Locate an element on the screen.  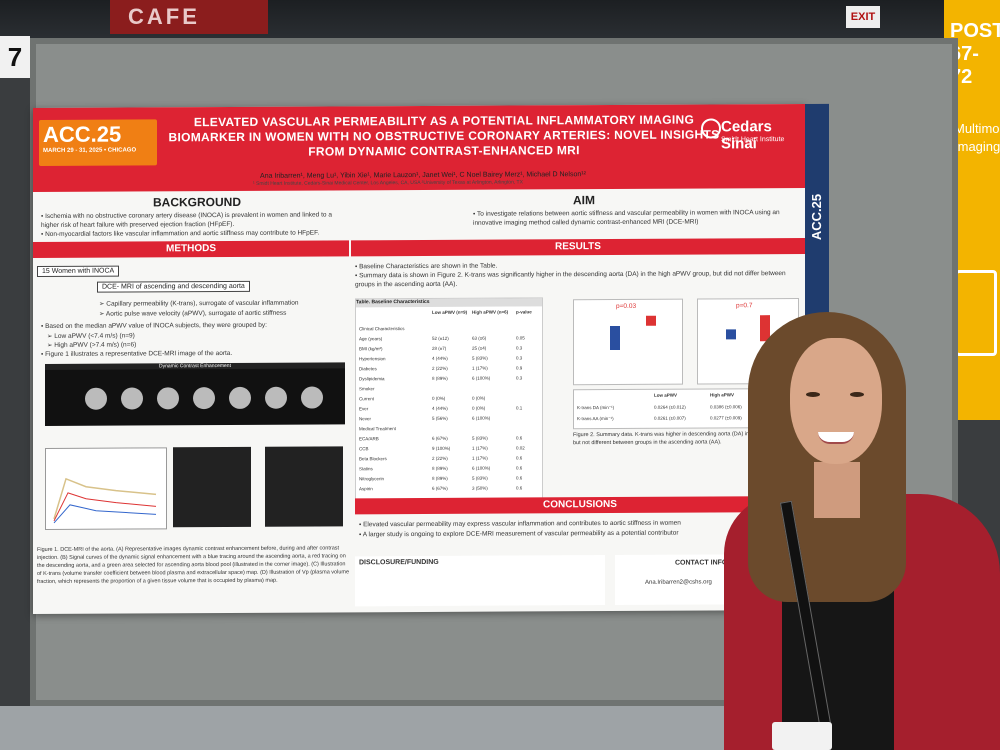
vp-map is located at coordinates (304, 486).